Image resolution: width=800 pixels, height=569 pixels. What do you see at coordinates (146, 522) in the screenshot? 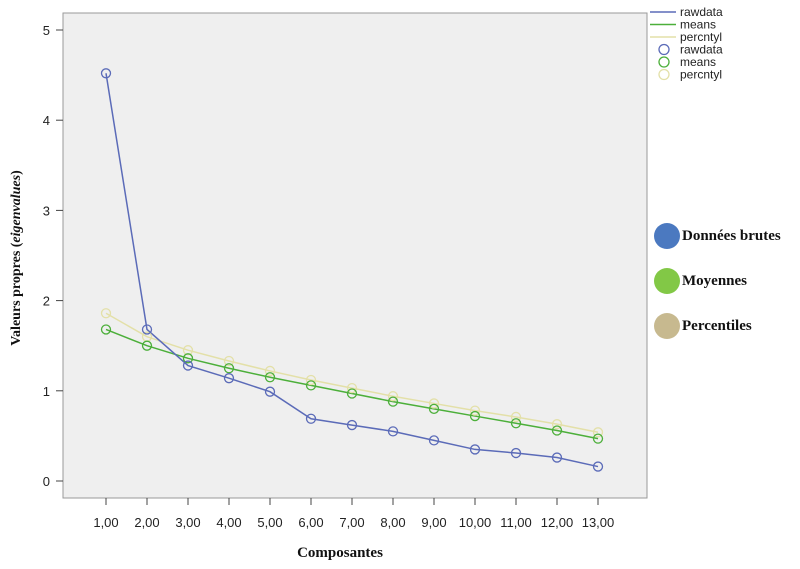
I see `x-tick-label: 2,00` at bounding box center [146, 522].